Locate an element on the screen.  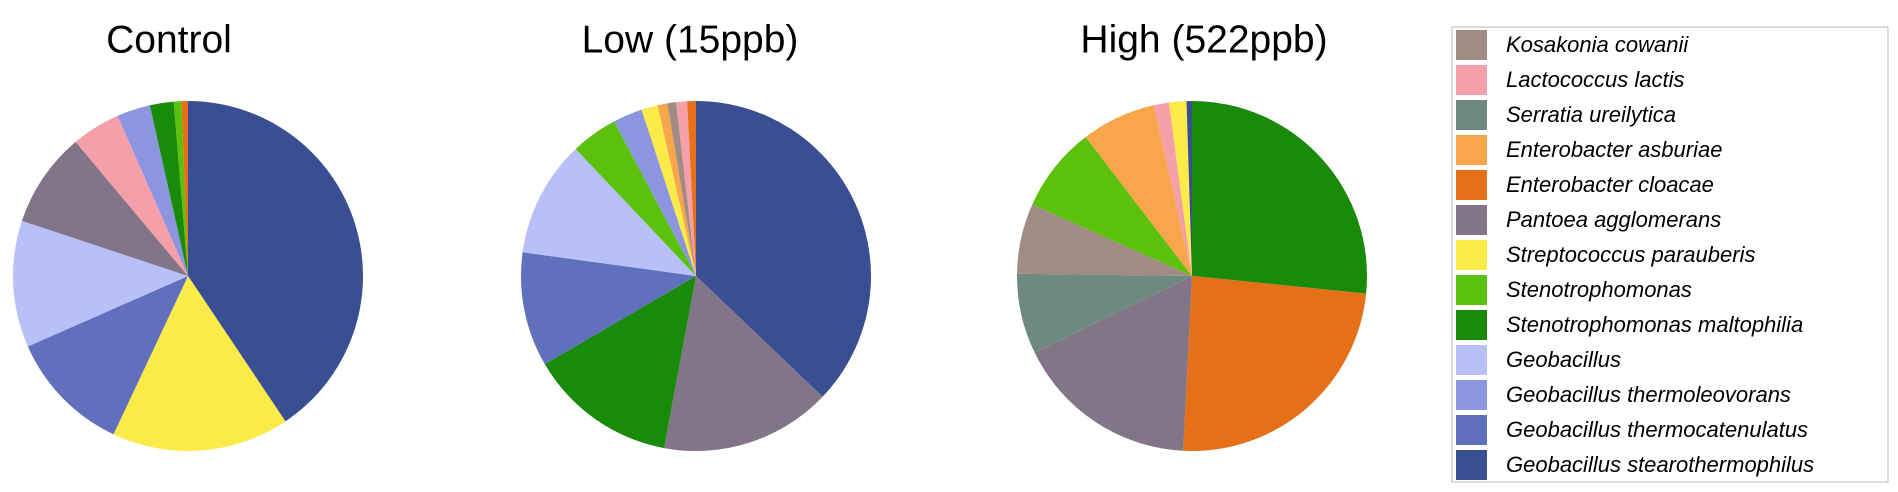
legend-label: Streptococcus parauberis is located at coordinates (1630, 254).